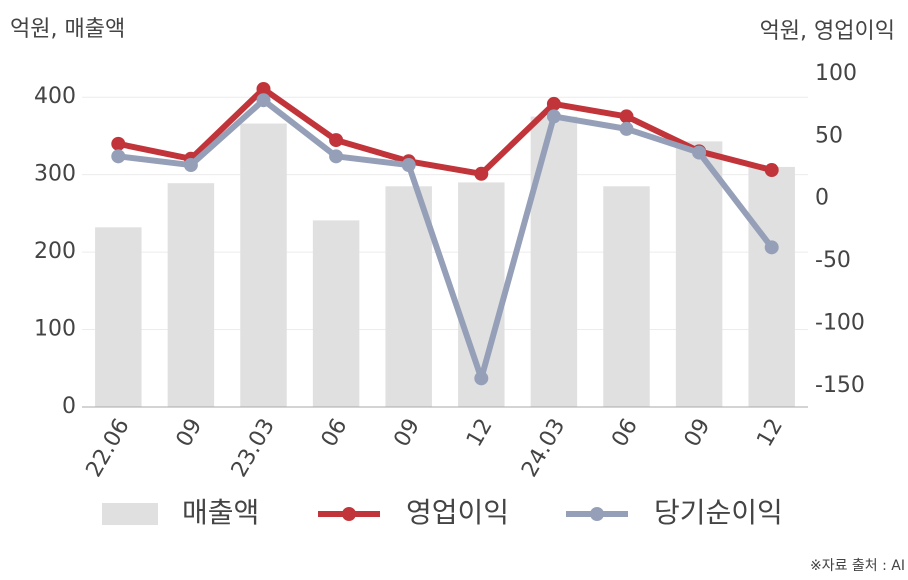  I want to click on y2-tick-label: 100, so click(836, 73).